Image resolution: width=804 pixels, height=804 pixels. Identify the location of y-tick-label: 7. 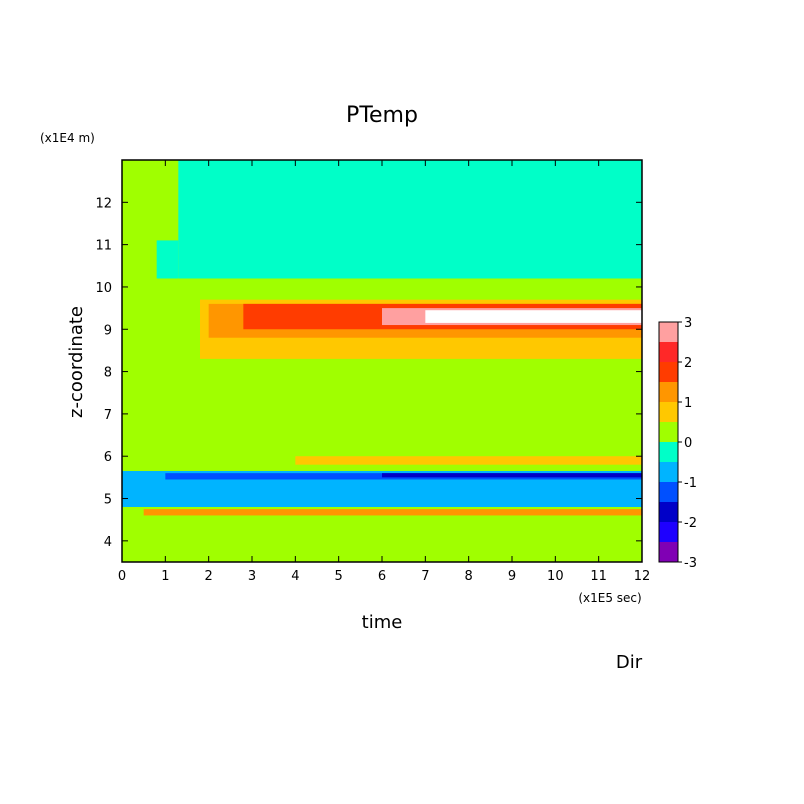
(108, 415).